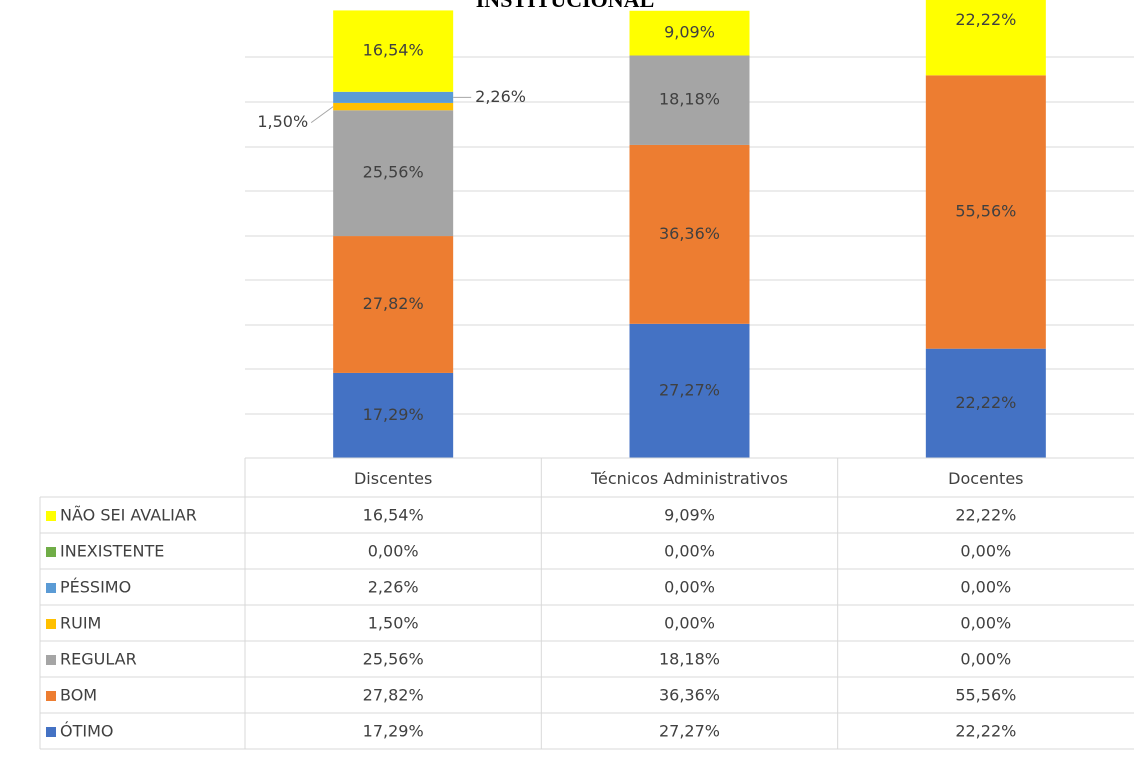 The width and height of the screenshot is (1134, 759). I want to click on data-label: 16,54%, so click(393, 50).